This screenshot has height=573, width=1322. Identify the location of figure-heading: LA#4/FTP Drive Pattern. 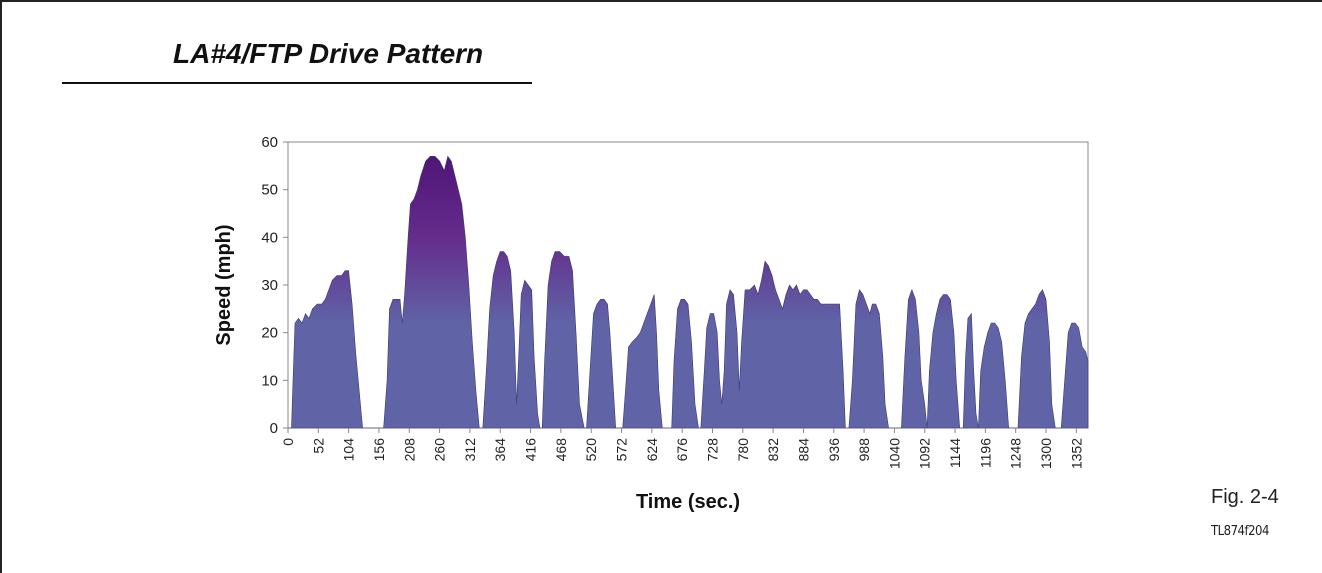
(328, 53).